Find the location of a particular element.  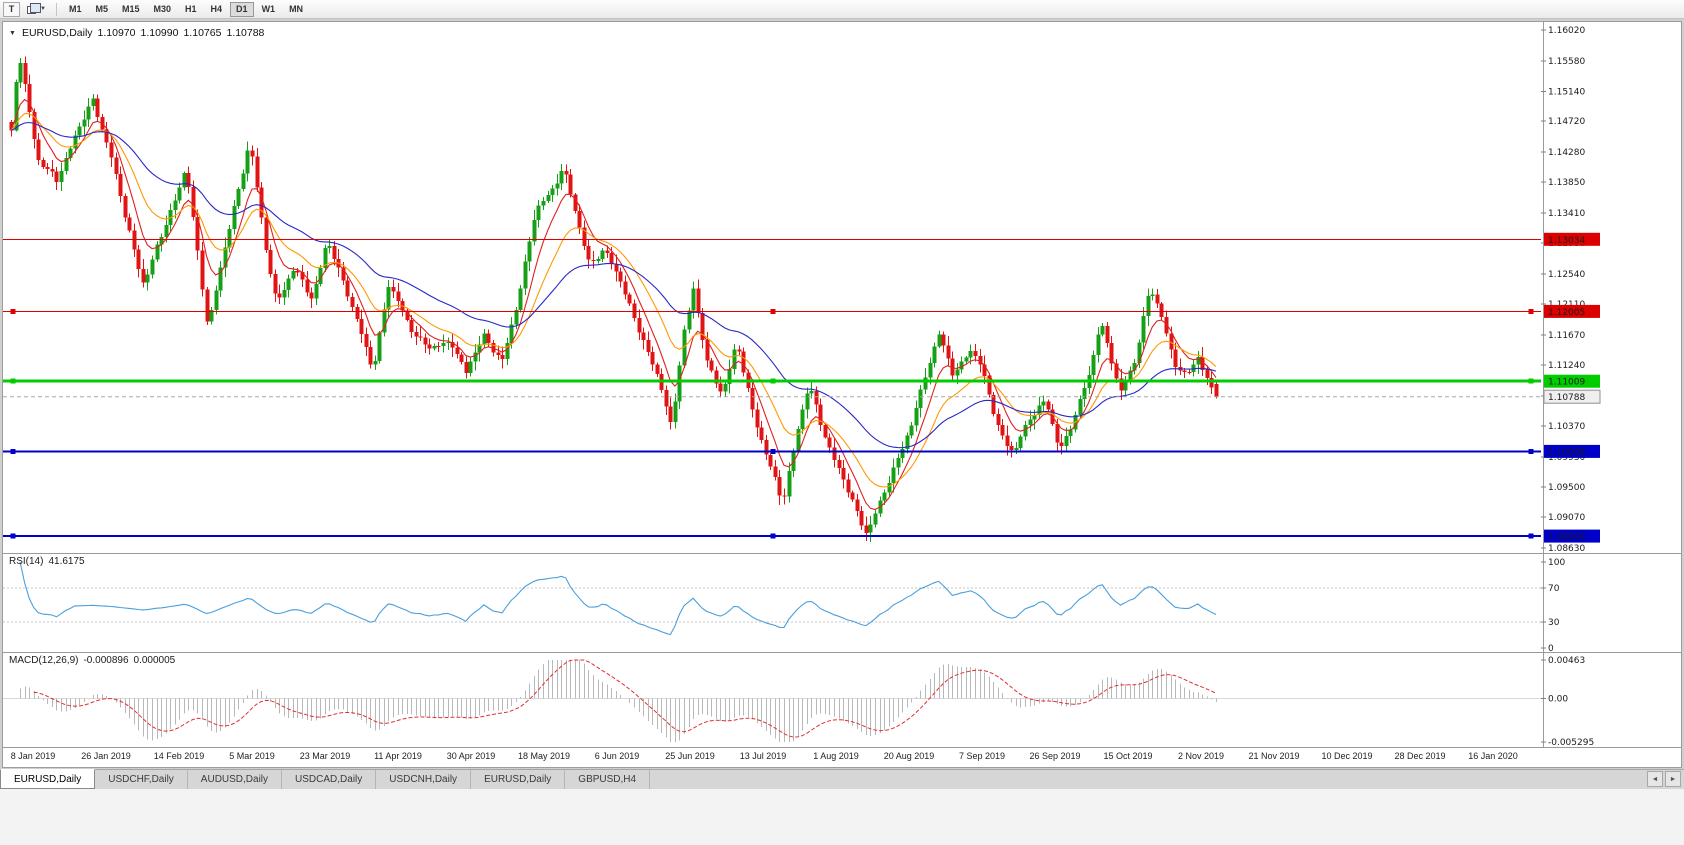

time-axis-label: 1 Aug 2019 is located at coordinates (836, 756).